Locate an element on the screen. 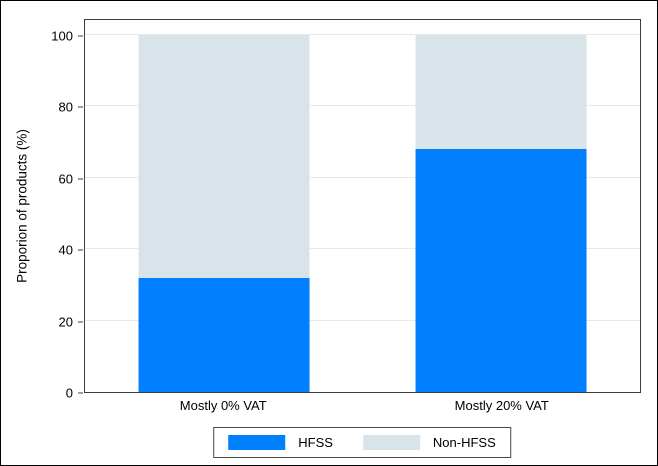 The width and height of the screenshot is (658, 466). legend: HFSS Non-HFSS is located at coordinates (362, 442).